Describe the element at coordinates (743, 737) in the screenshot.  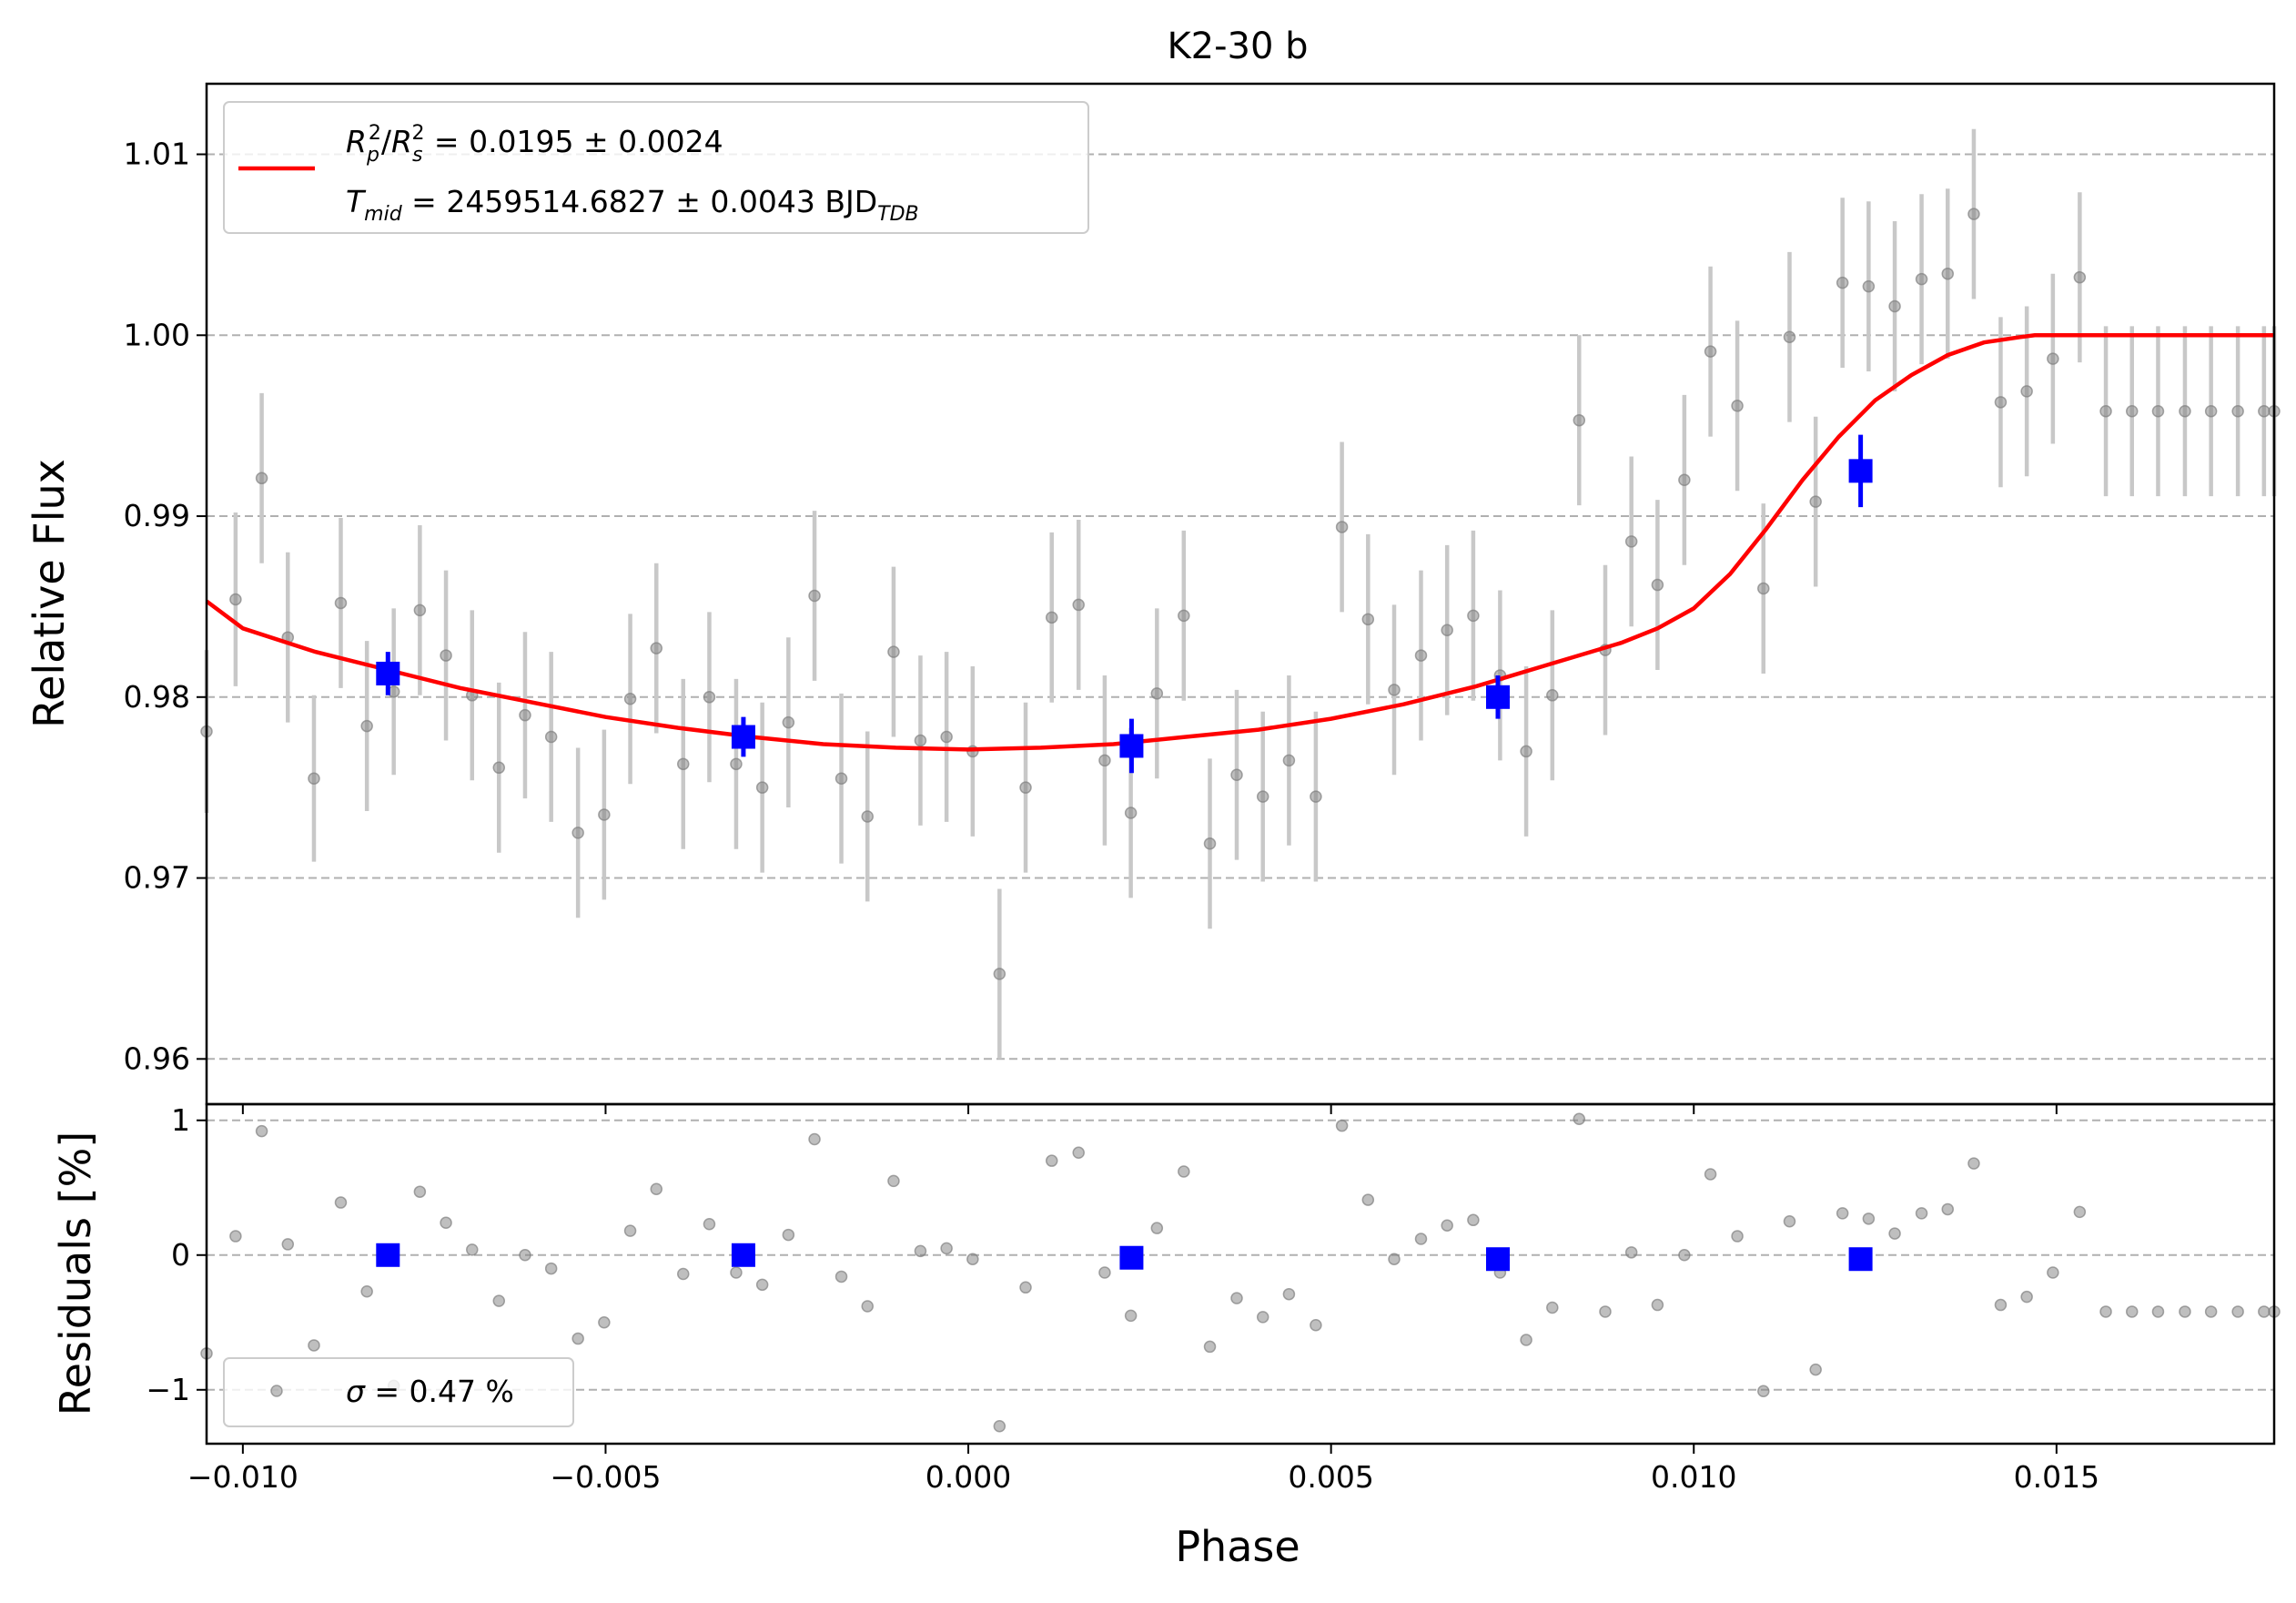
I see `binned-point` at that location.